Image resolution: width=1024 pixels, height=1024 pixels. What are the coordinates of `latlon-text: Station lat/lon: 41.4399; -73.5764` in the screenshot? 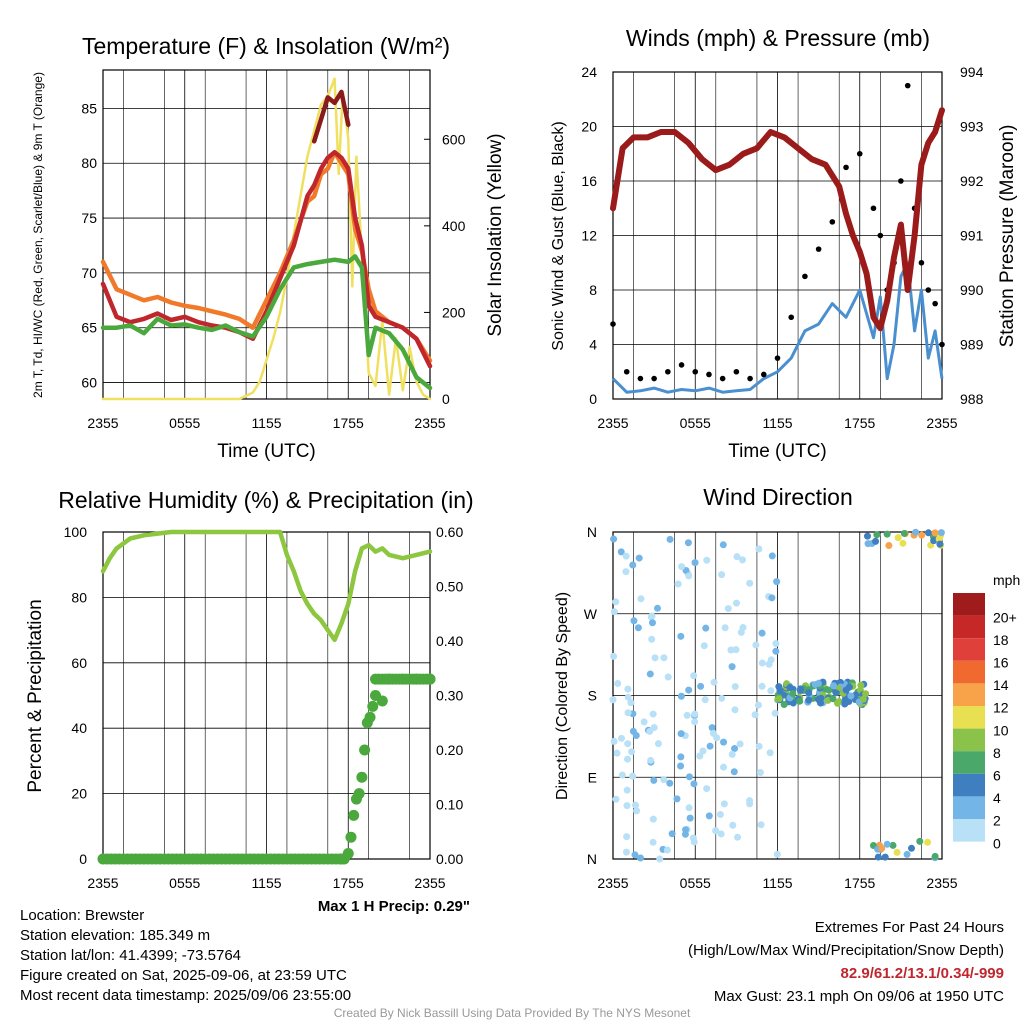 It's located at (131, 955).